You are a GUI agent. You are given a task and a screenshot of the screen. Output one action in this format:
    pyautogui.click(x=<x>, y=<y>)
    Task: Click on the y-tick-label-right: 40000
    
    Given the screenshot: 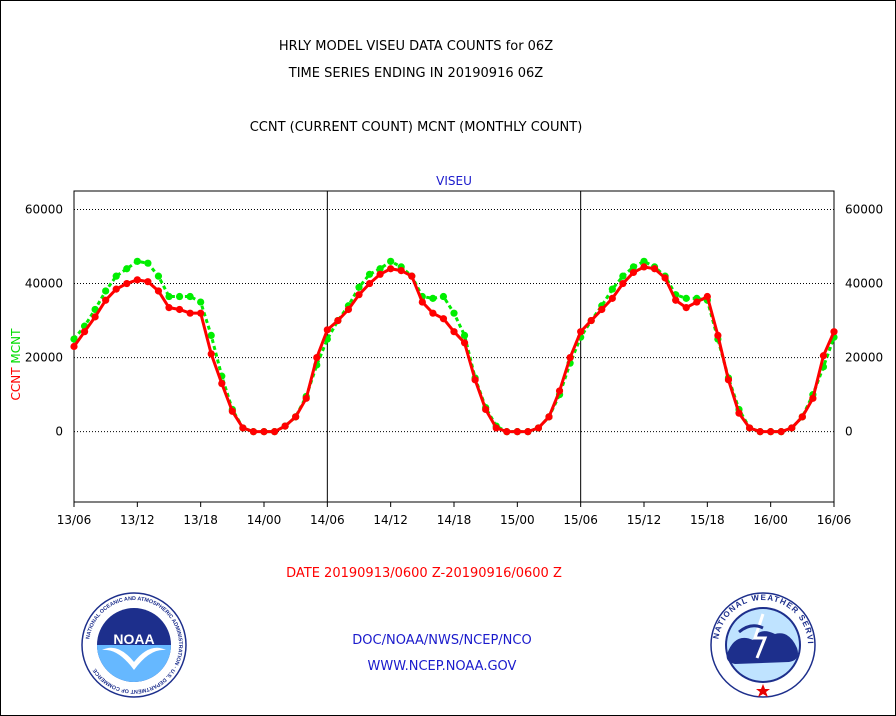 What is the action you would take?
    pyautogui.click(x=864, y=284)
    